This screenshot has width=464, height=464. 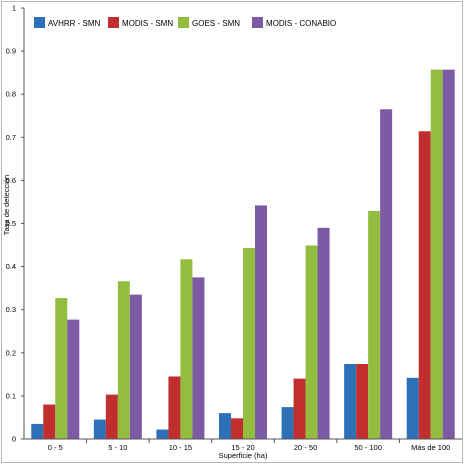 I want to click on y-tick-label: 0.1, so click(x=11, y=395).